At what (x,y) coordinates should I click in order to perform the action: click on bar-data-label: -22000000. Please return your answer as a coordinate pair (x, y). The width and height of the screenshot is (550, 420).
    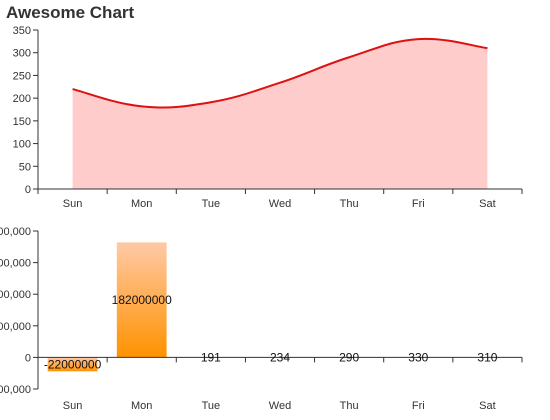
    Looking at the image, I should click on (73, 364).